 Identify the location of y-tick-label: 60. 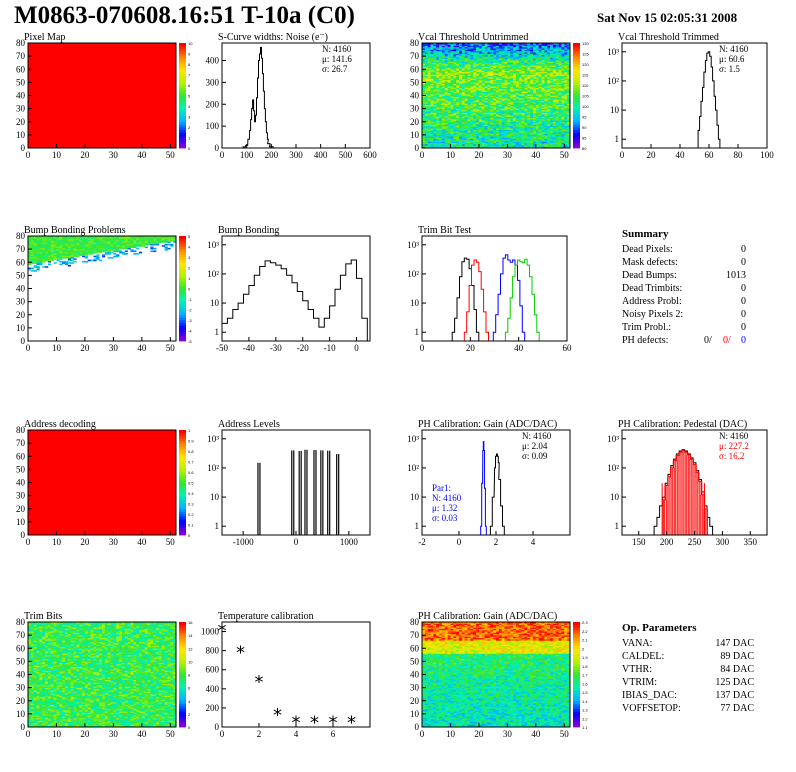
(21, 69).